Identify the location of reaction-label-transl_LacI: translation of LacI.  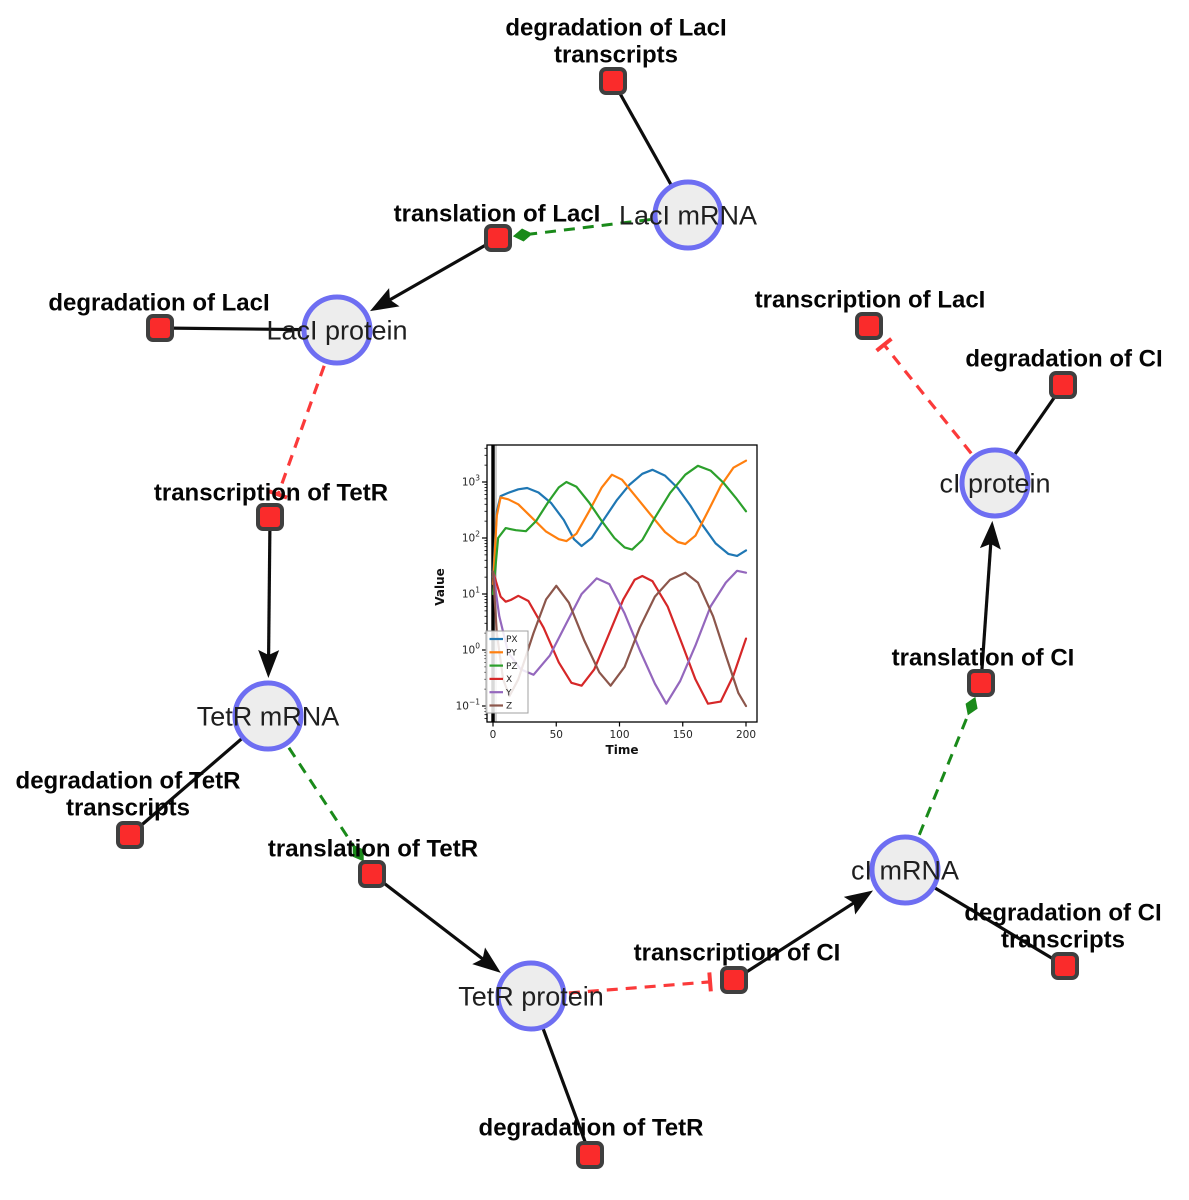
(497, 214).